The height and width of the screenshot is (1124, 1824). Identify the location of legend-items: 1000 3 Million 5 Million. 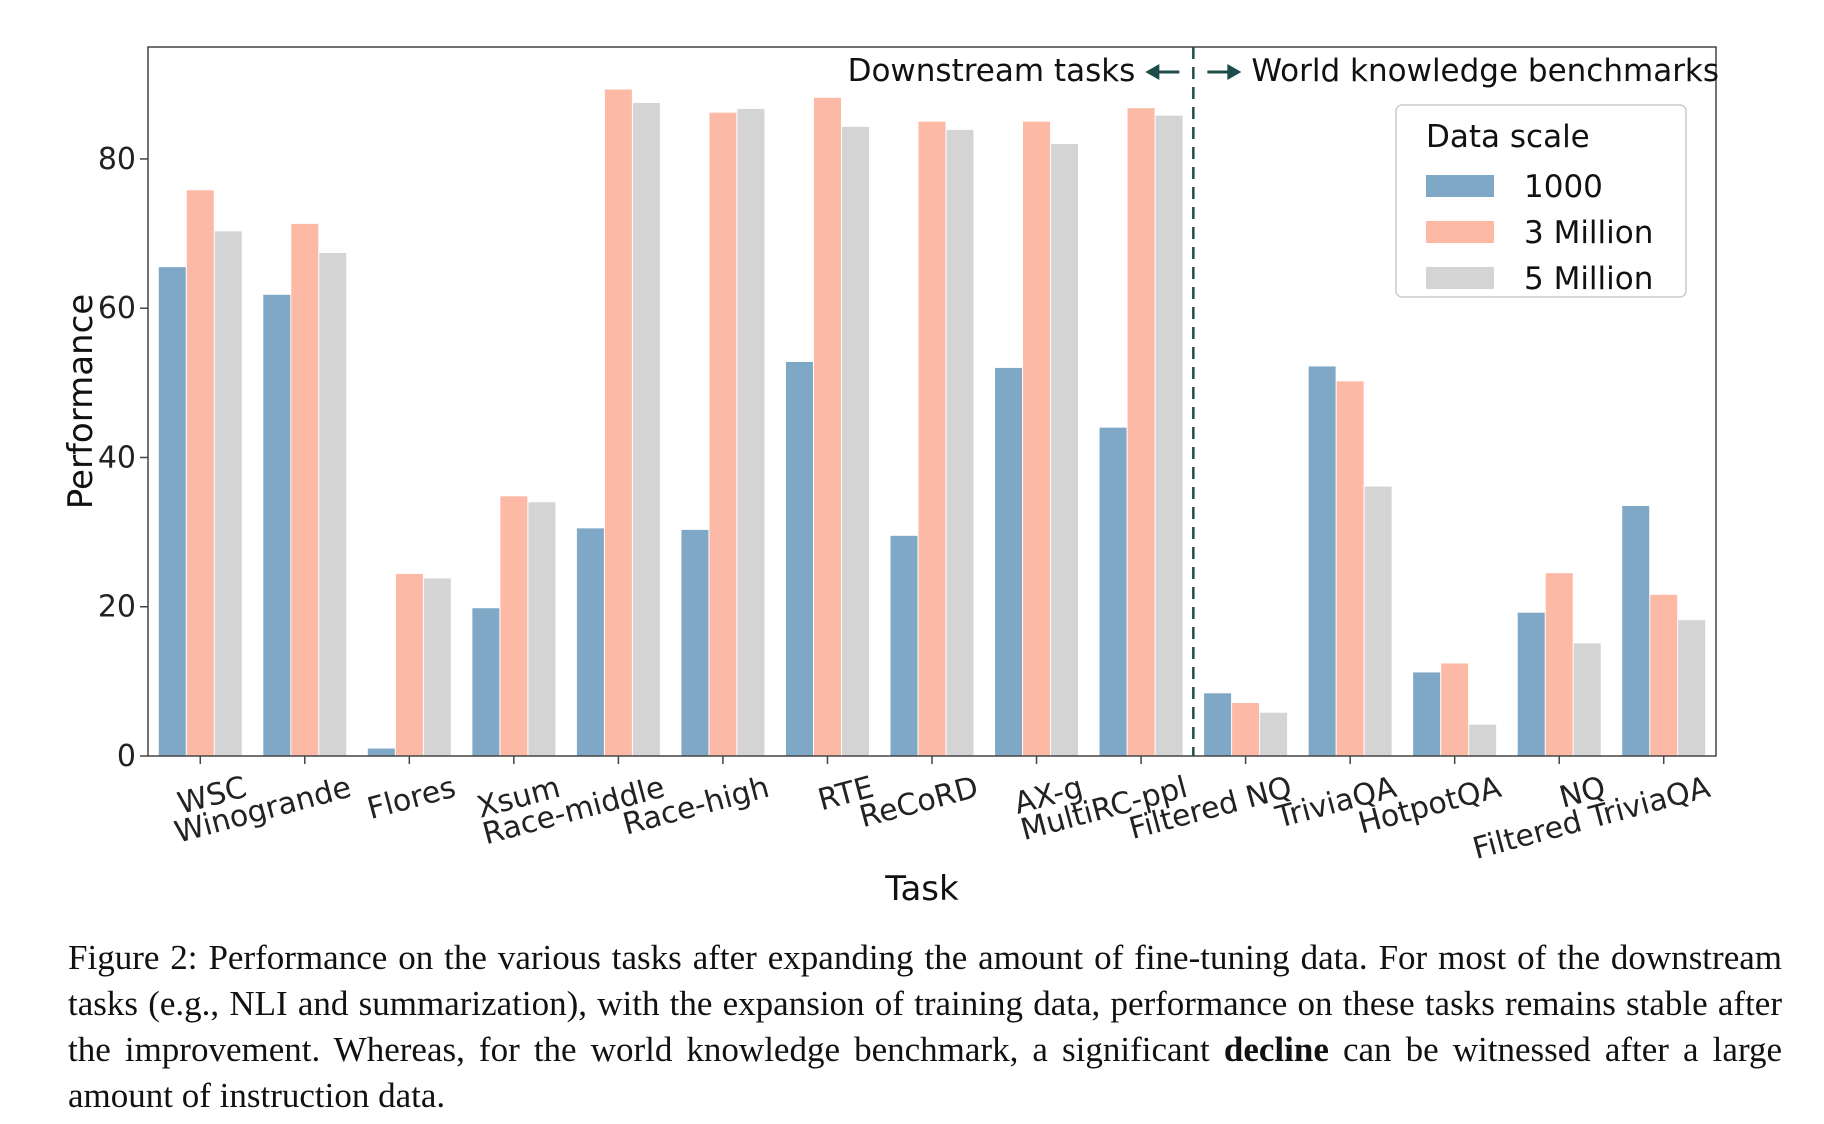
(1539, 233).